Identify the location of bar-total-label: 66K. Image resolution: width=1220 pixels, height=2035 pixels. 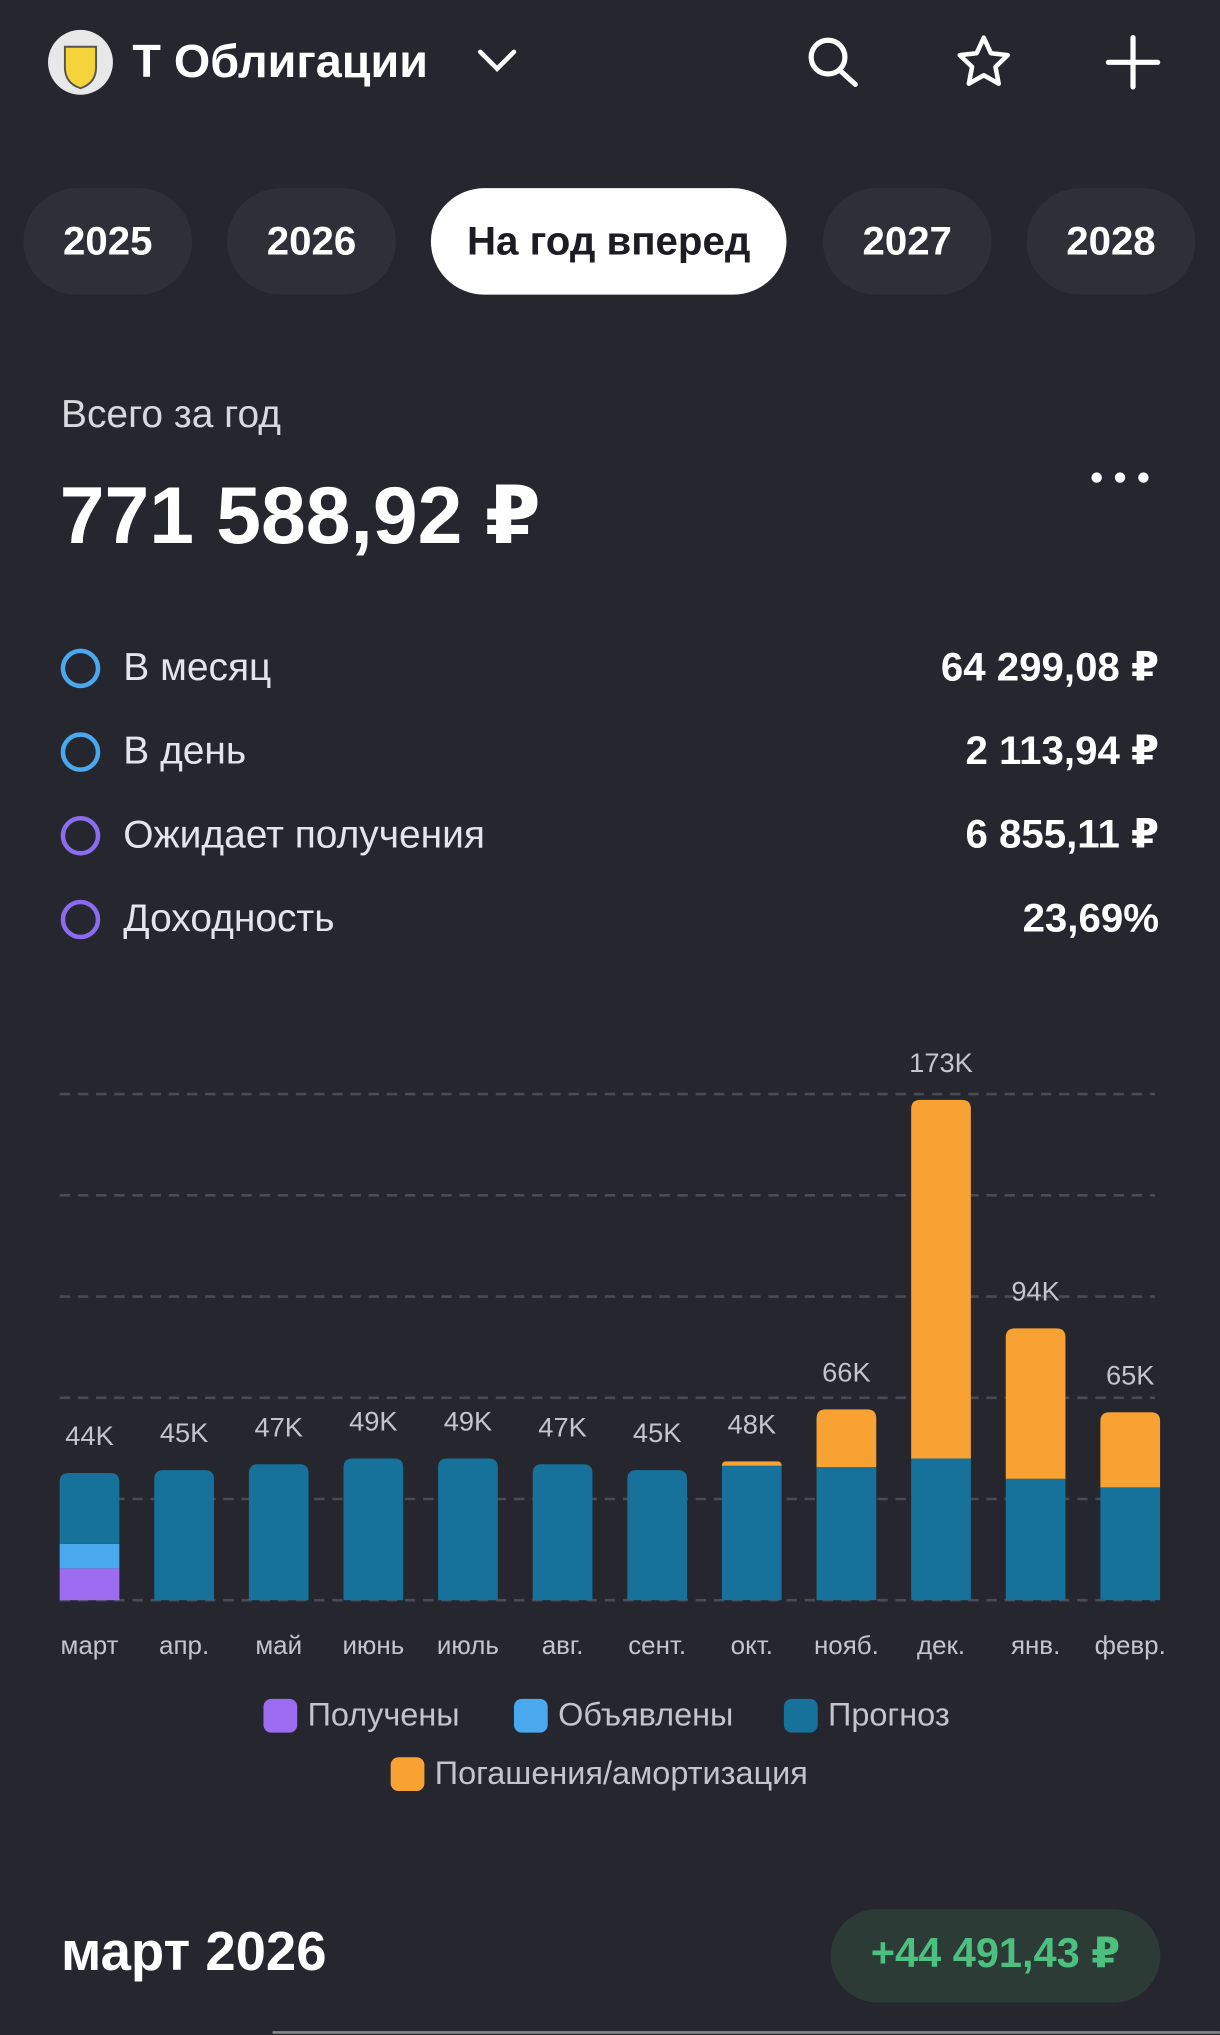
(846, 1371).